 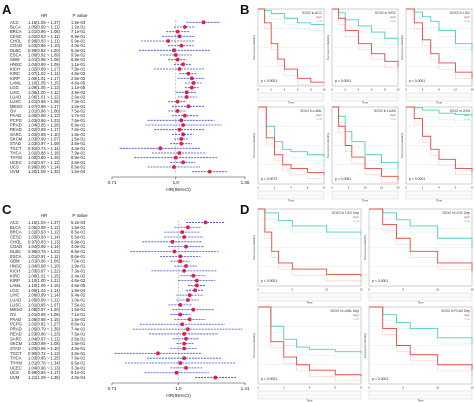 I want to click on km-d-tick-label: 5, so click(x=293, y=290).